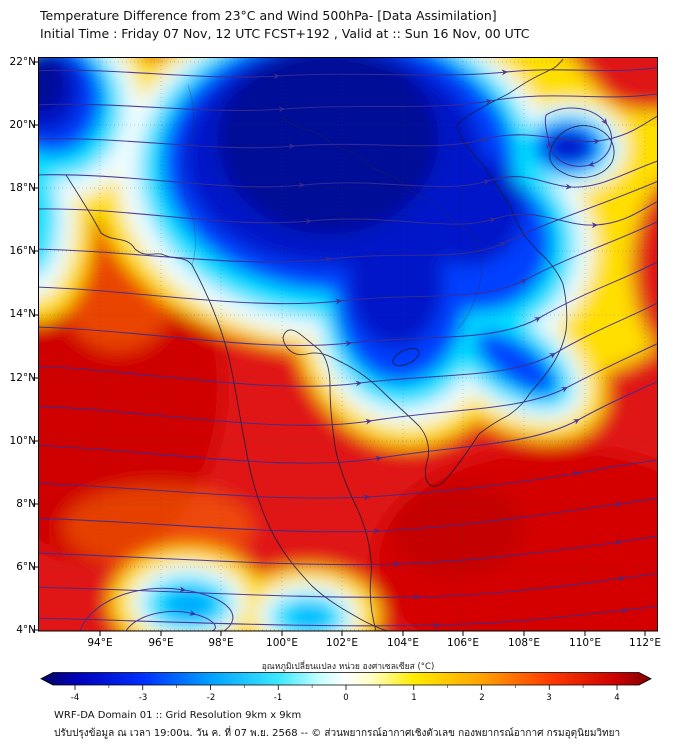  Describe the element at coordinates (26, 504) in the screenshot. I see `lat-tick-label: 8°N` at that location.